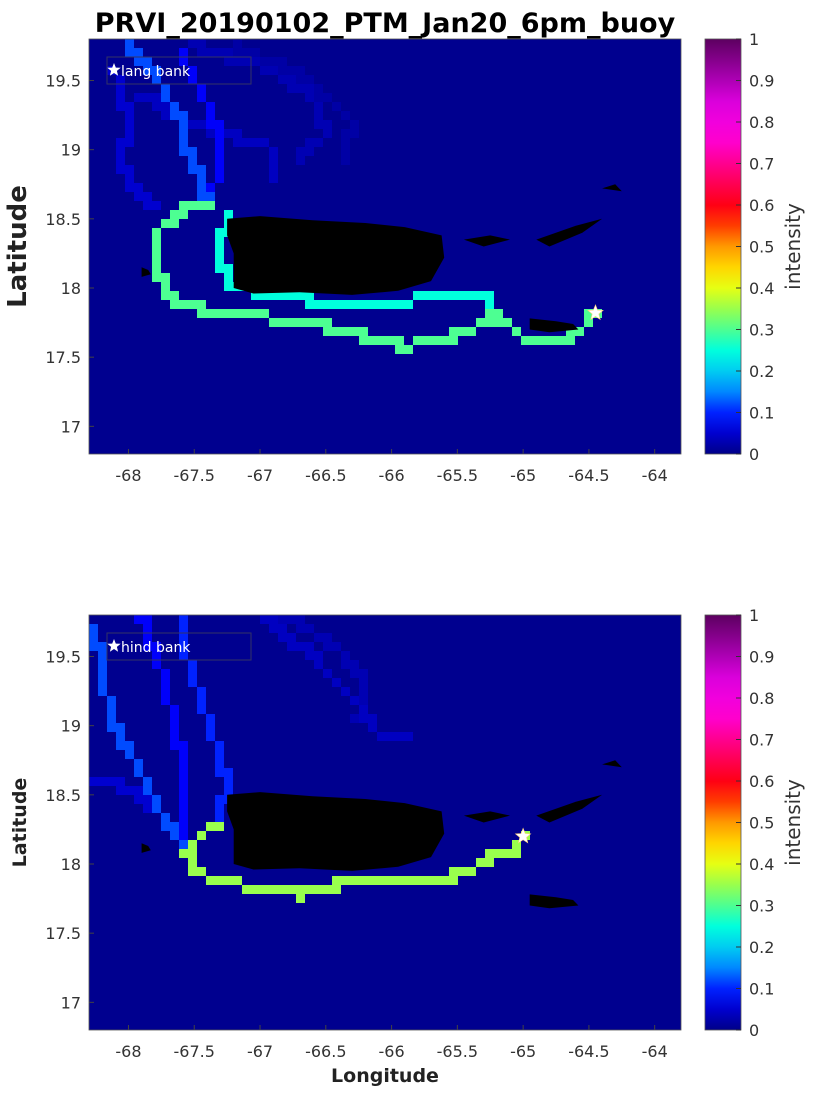 The height and width of the screenshot is (1099, 820). What do you see at coordinates (761, 698) in the screenshot?
I see `colorbar-tick-label: 0.8` at bounding box center [761, 698].